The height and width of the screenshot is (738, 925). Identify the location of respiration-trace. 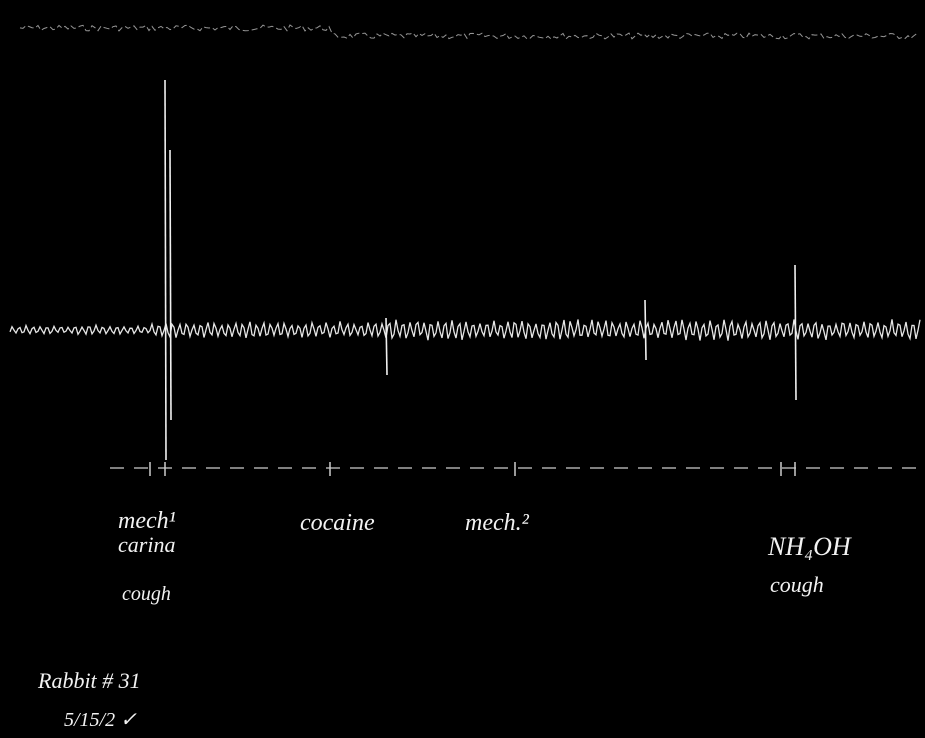
(465, 330).